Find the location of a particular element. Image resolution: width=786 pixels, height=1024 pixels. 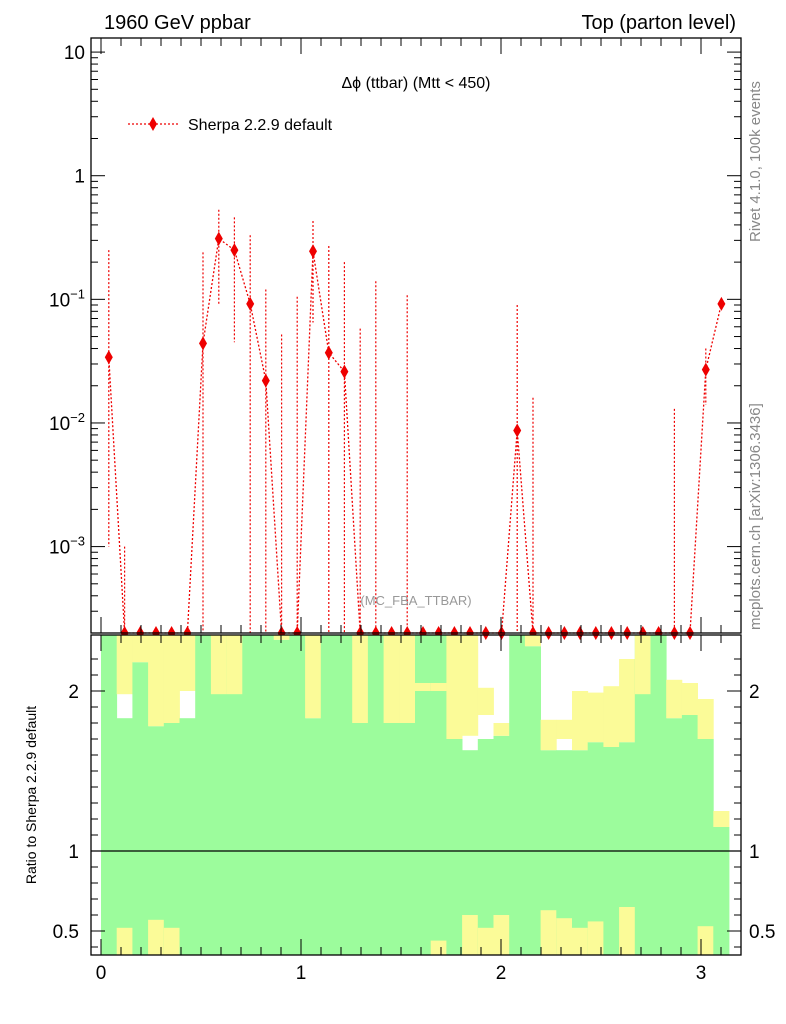

ratio-x-tick-label: 2 is located at coordinates (501, 973).